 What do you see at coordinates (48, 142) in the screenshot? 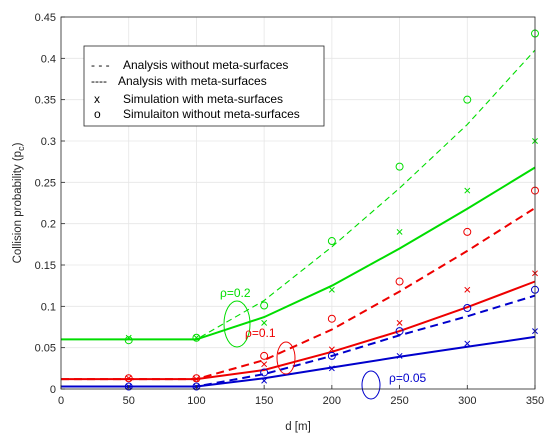
I see `y-tick-label: 0.3` at bounding box center [48, 142].